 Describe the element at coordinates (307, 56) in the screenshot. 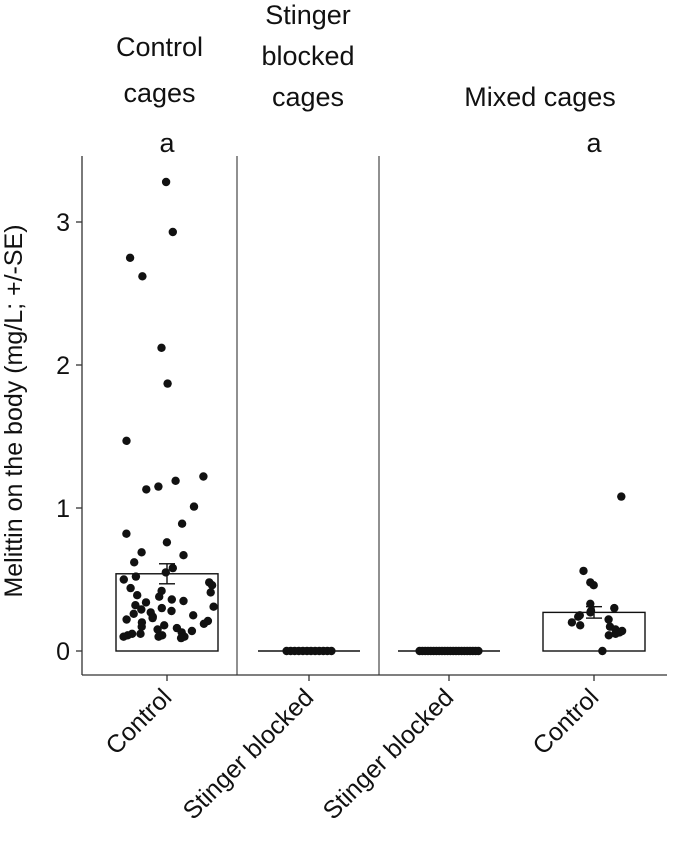

I see `facet-label-line: blocked` at that location.